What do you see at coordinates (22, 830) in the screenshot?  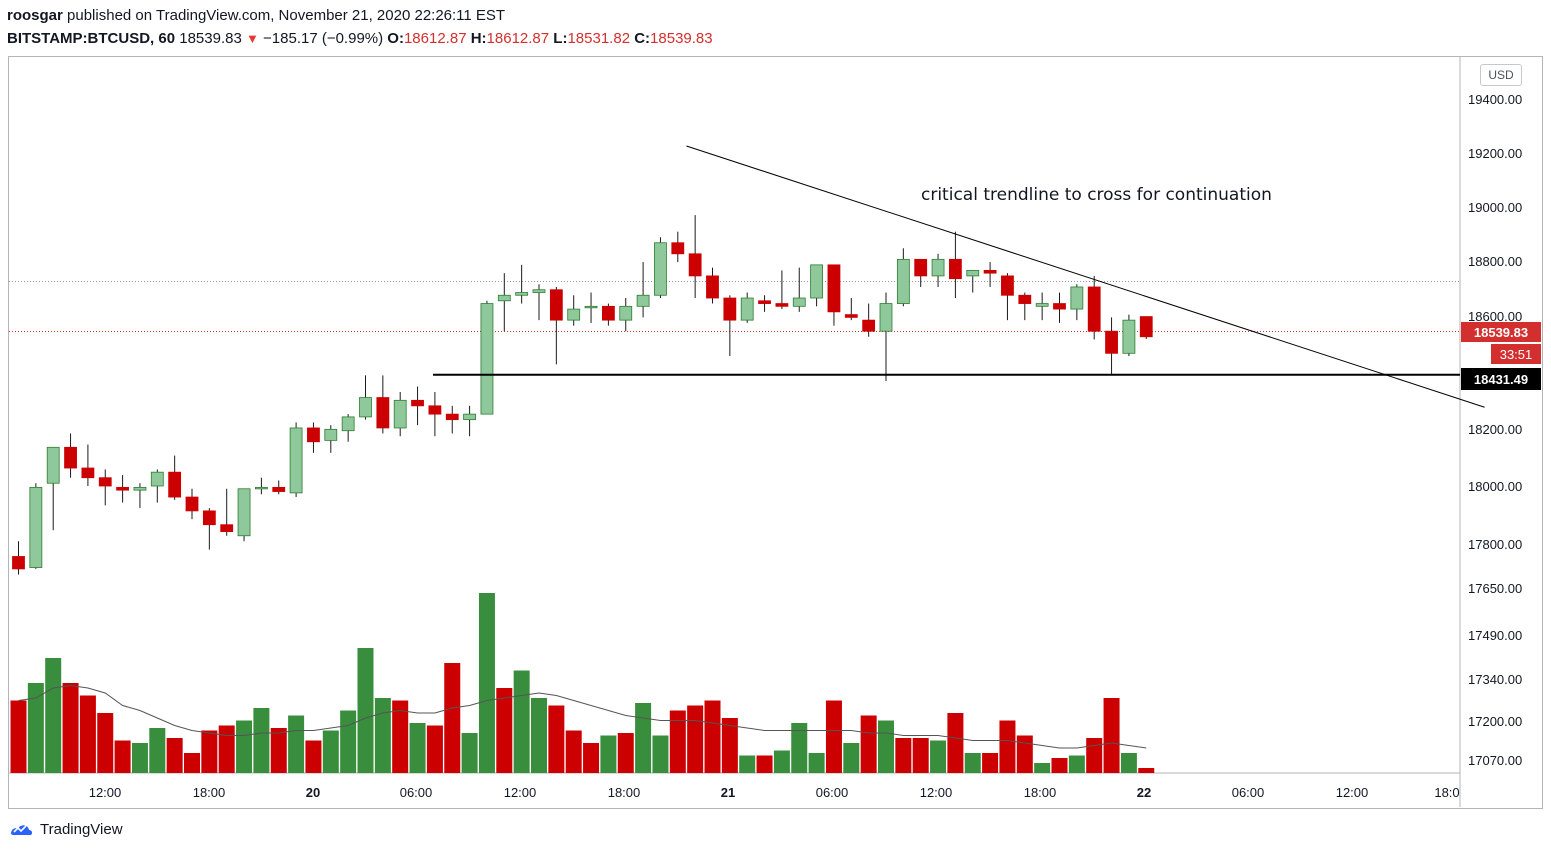 I see `tradingview-logo-icon` at bounding box center [22, 830].